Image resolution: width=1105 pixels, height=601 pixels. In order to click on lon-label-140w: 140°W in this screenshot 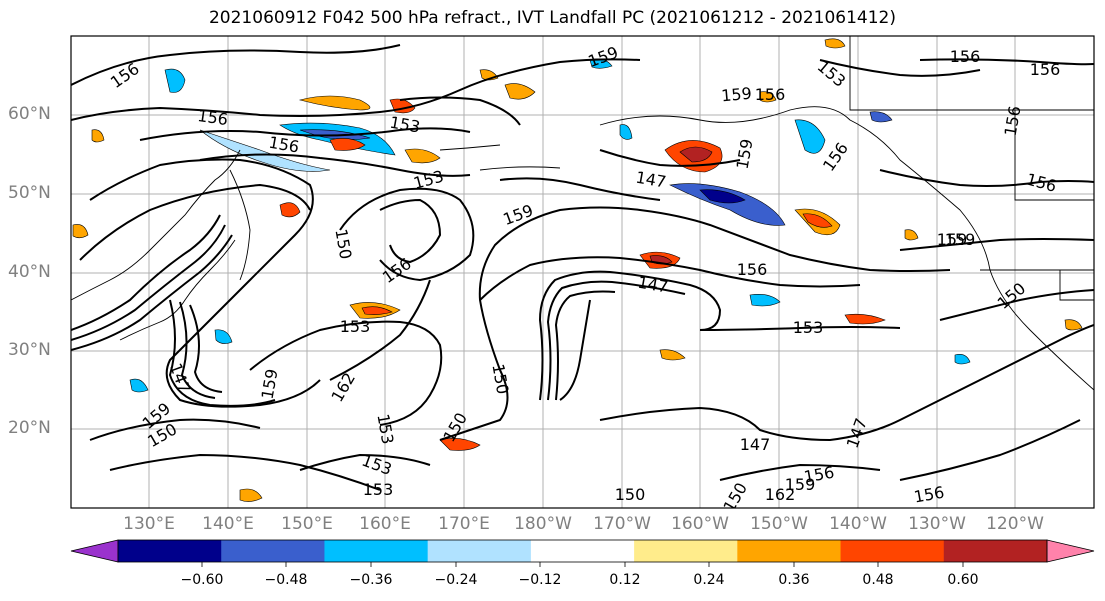, I will do `click(858, 524)`.